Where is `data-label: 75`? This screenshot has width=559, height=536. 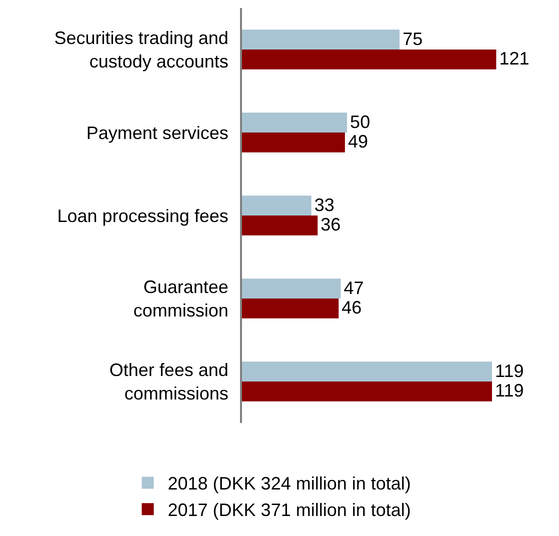 data-label: 75 is located at coordinates (412, 38).